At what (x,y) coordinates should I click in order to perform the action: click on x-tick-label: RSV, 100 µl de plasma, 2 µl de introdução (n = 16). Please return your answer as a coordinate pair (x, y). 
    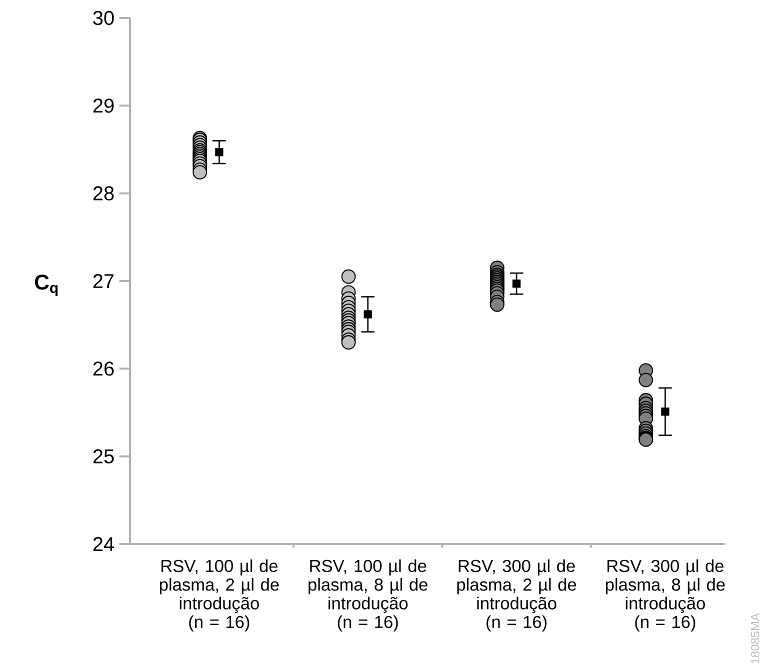
    Looking at the image, I should click on (219, 595).